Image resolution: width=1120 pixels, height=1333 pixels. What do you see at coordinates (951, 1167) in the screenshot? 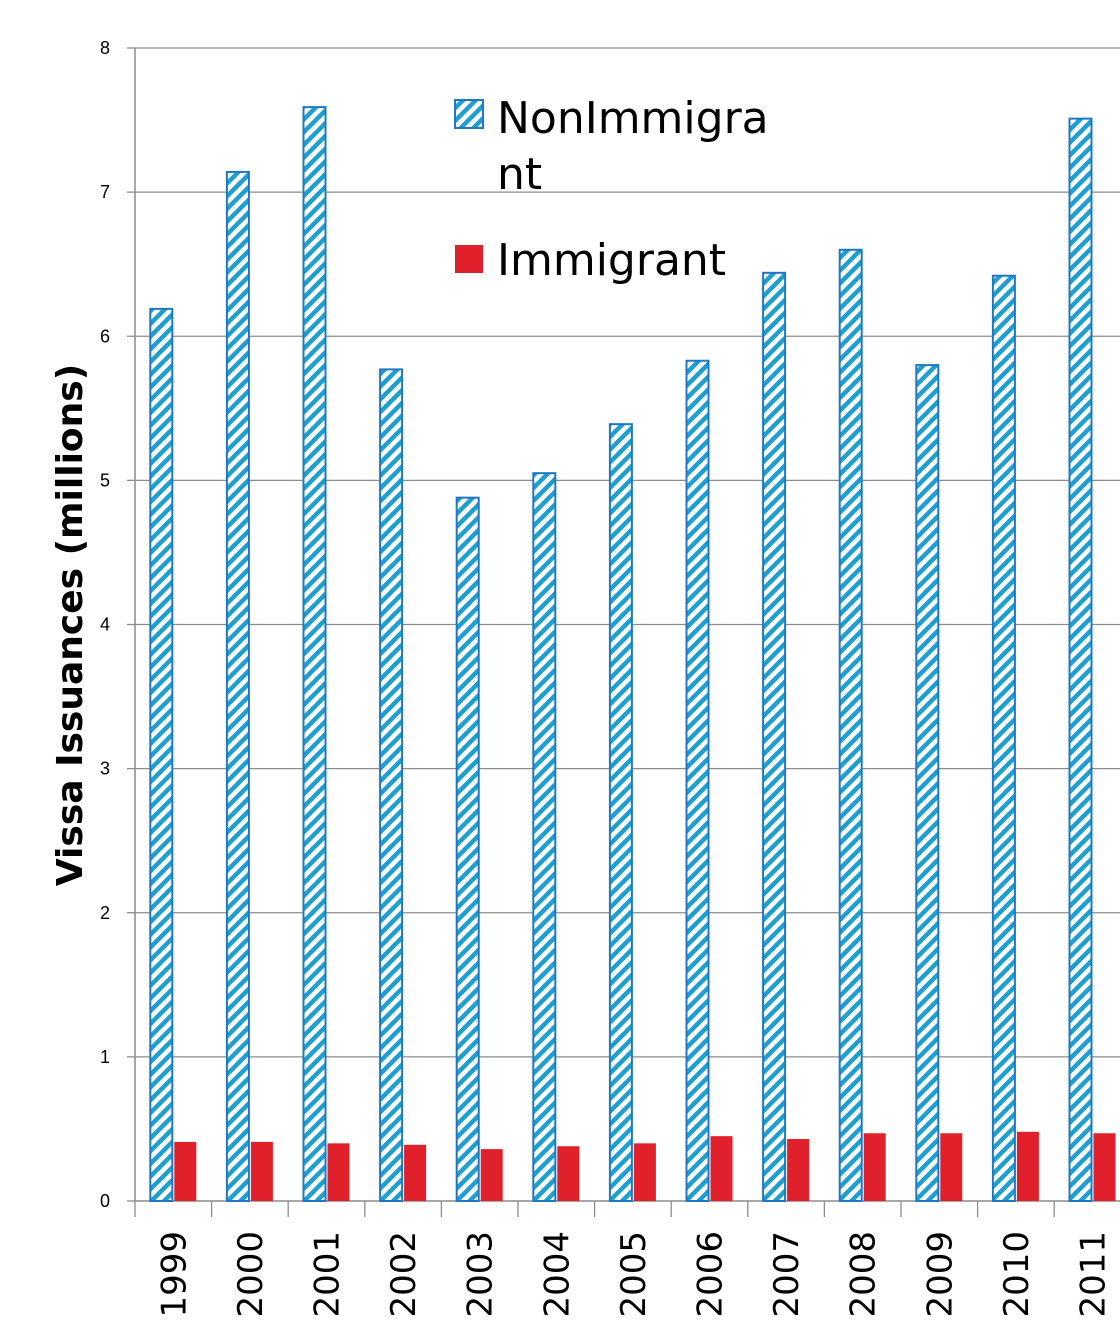
I see `bar-immigrant-2009` at bounding box center [951, 1167].